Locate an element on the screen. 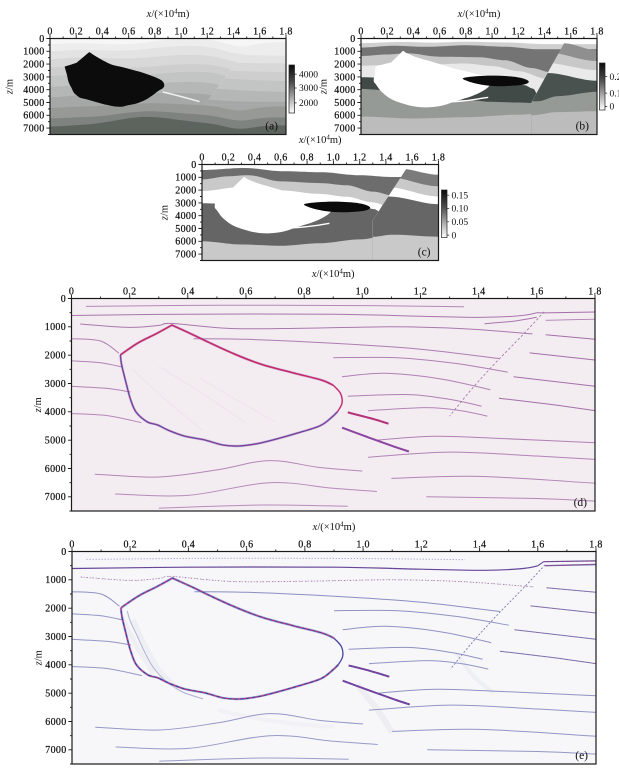 This screenshot has height=780, width=619. svg-text: (e) is located at coordinates (581, 756).